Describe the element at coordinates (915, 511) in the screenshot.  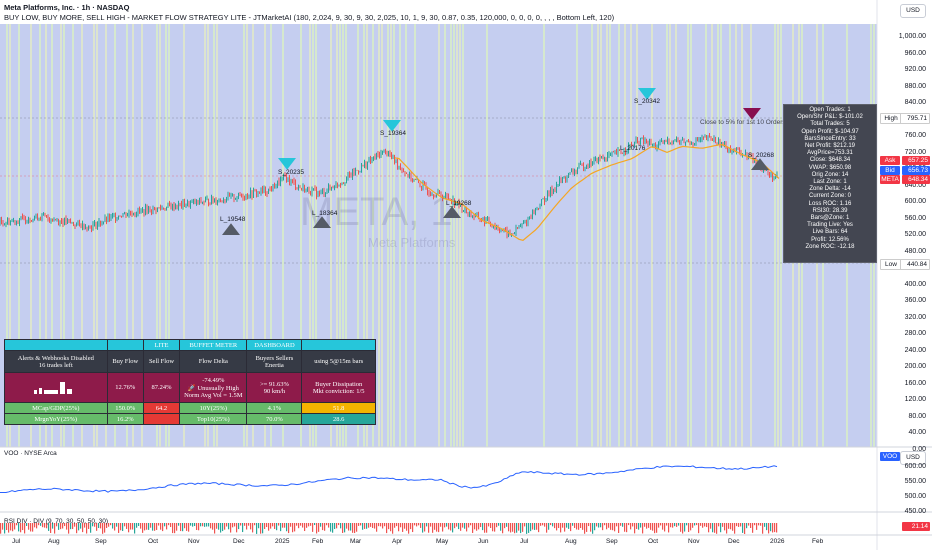
I see `voo-tick: 450.00` at that location.